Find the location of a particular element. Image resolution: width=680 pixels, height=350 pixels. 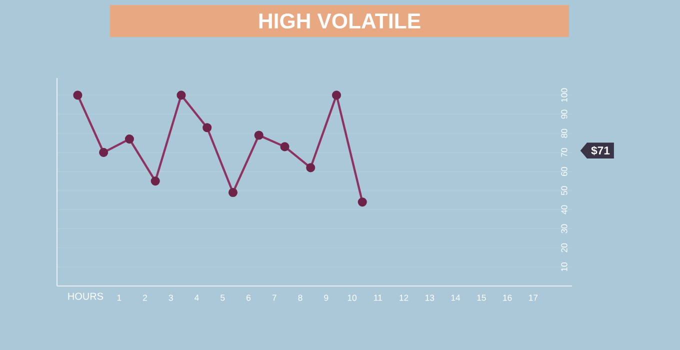

x-tick-label: 14 is located at coordinates (455, 297).